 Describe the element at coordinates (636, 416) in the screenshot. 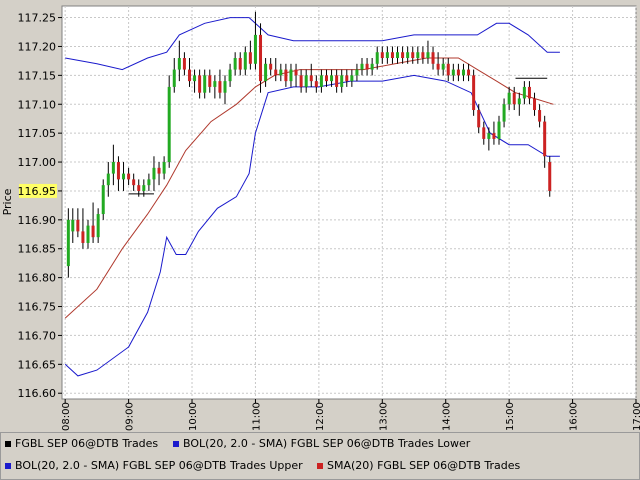

I see `x-tick-label: 17:00` at that location.